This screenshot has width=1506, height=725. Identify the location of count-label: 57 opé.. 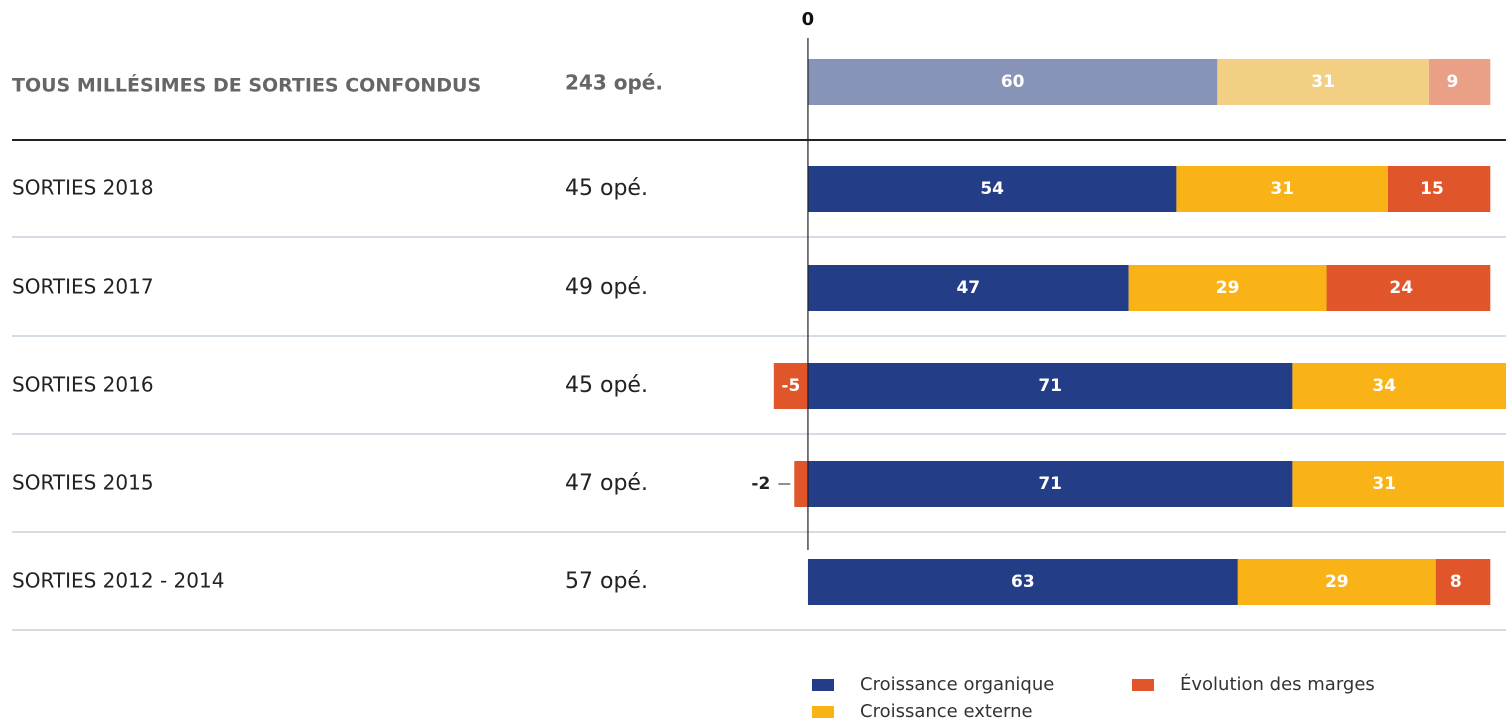
(606, 581).